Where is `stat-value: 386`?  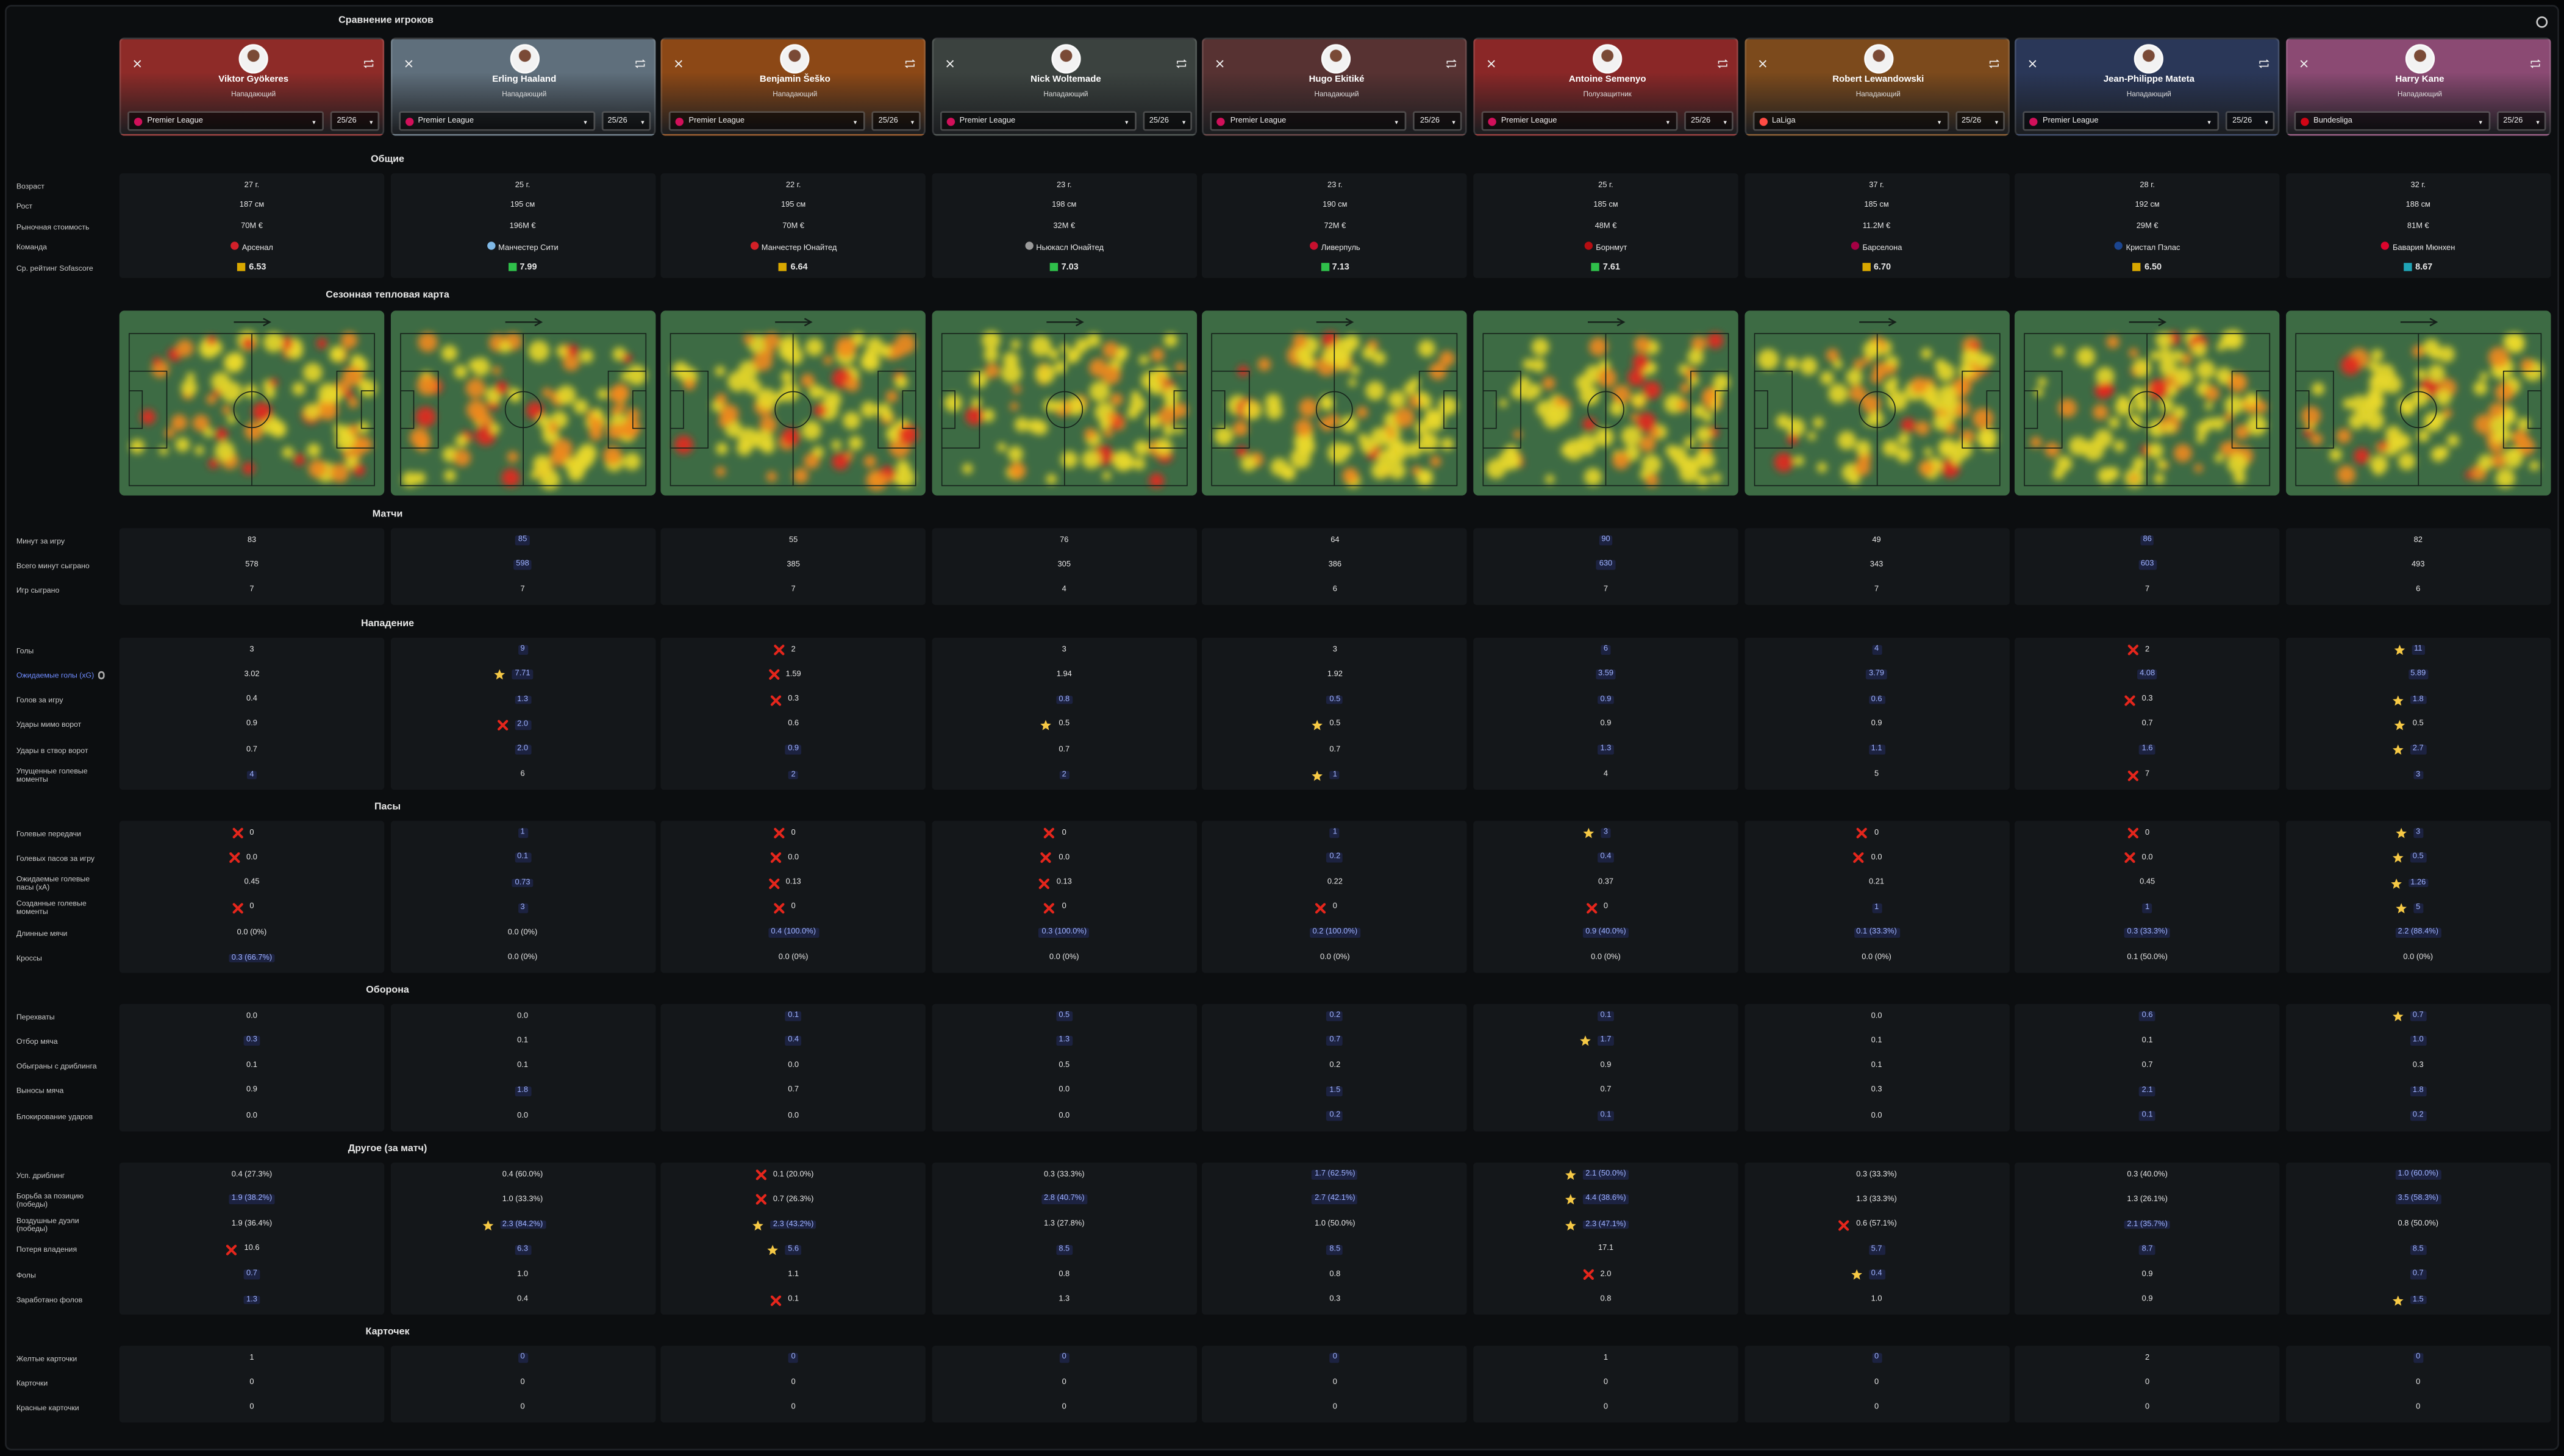
stat-value: 386 is located at coordinates (1335, 565).